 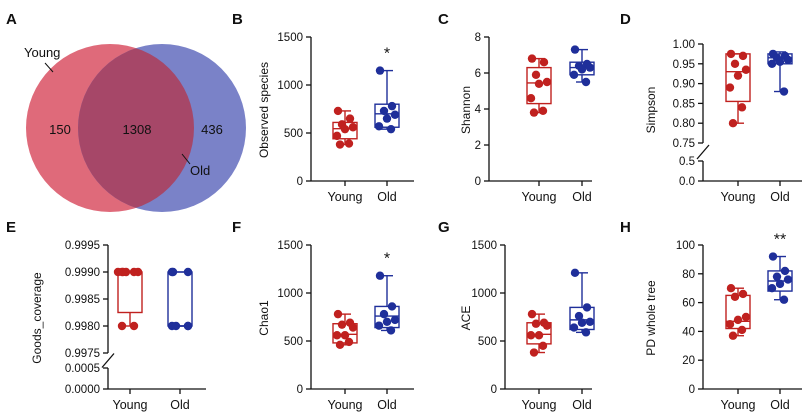 What do you see at coordinates (688, 361) in the screenshot?
I see `y-tick-label: 20` at bounding box center [688, 361].